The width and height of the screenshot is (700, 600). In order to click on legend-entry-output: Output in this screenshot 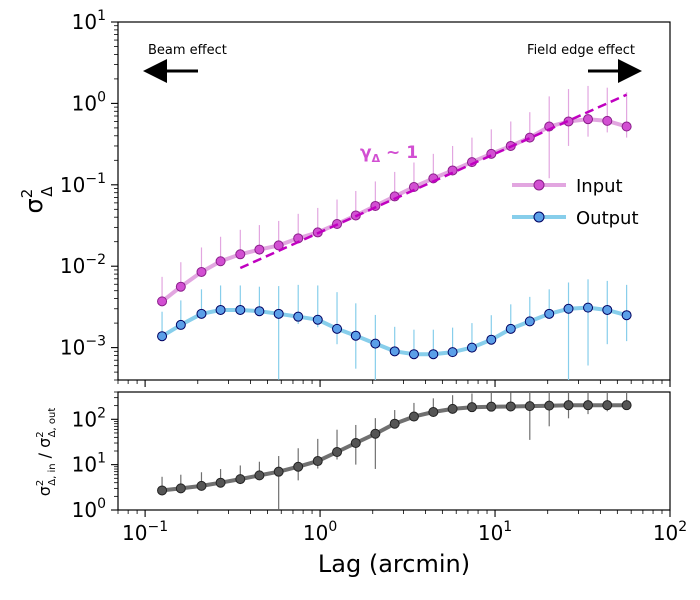, I will do `click(575, 218)`.